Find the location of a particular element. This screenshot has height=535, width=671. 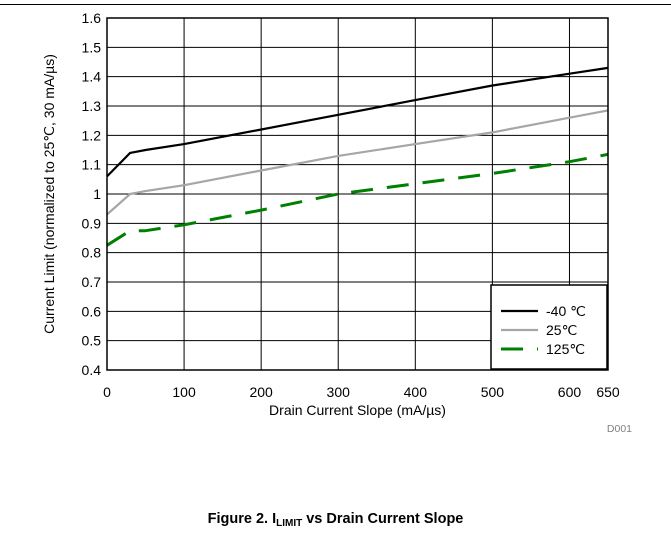

x-axis-title: Drain Current Slope (mA/µs) is located at coordinates (357, 410).